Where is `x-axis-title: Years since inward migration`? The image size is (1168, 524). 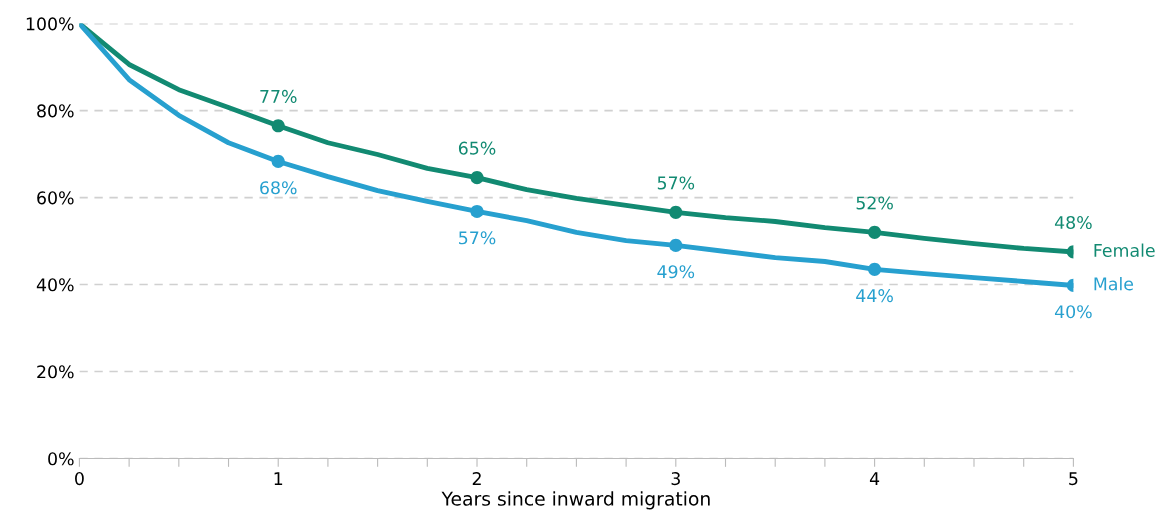
x-axis-title: Years since inward migration is located at coordinates (575, 500).